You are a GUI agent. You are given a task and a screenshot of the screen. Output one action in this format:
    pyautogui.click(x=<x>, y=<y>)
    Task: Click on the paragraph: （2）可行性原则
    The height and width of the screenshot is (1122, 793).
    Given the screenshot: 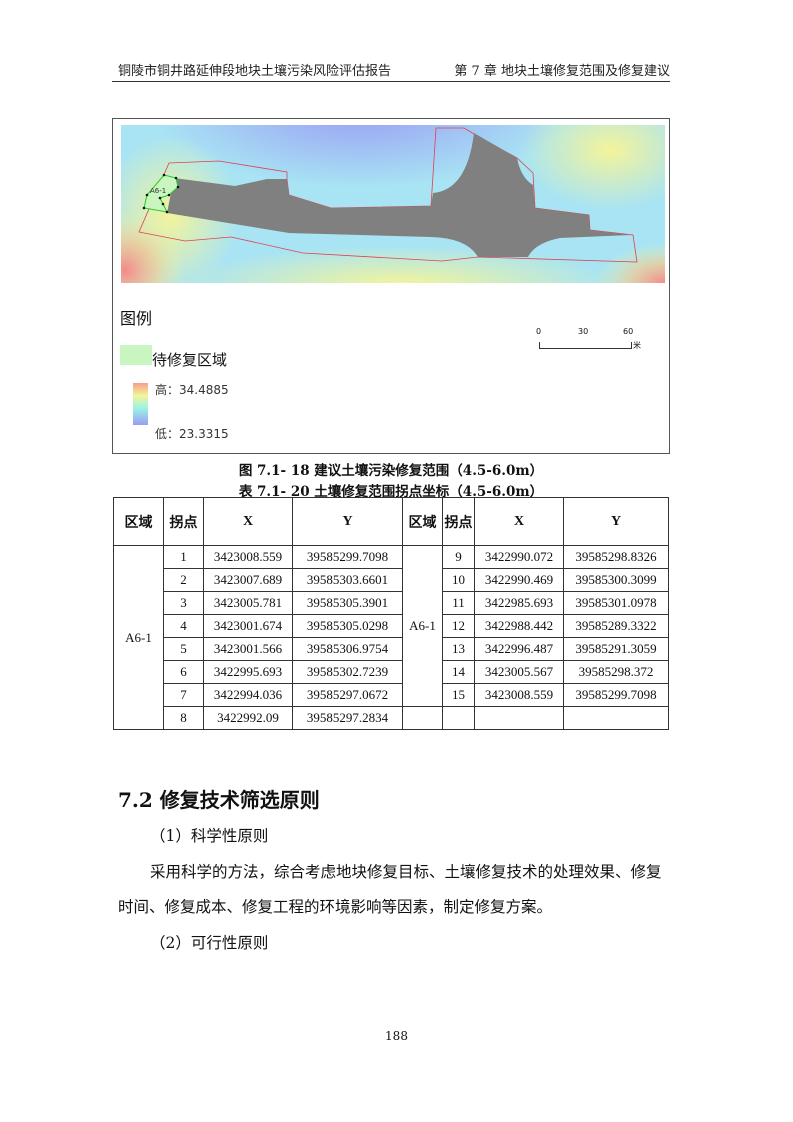 What is the action you would take?
    pyautogui.click(x=209, y=943)
    